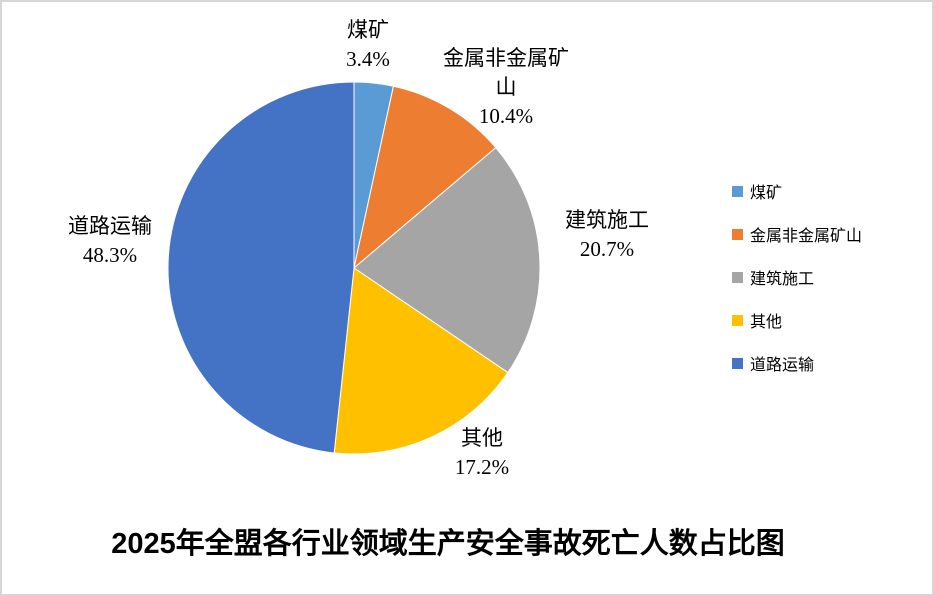  Describe the element at coordinates (448, 544) in the screenshot. I see `chart-title: 2025年全盟各行业领域生产安全事故死亡人数占比图` at that location.